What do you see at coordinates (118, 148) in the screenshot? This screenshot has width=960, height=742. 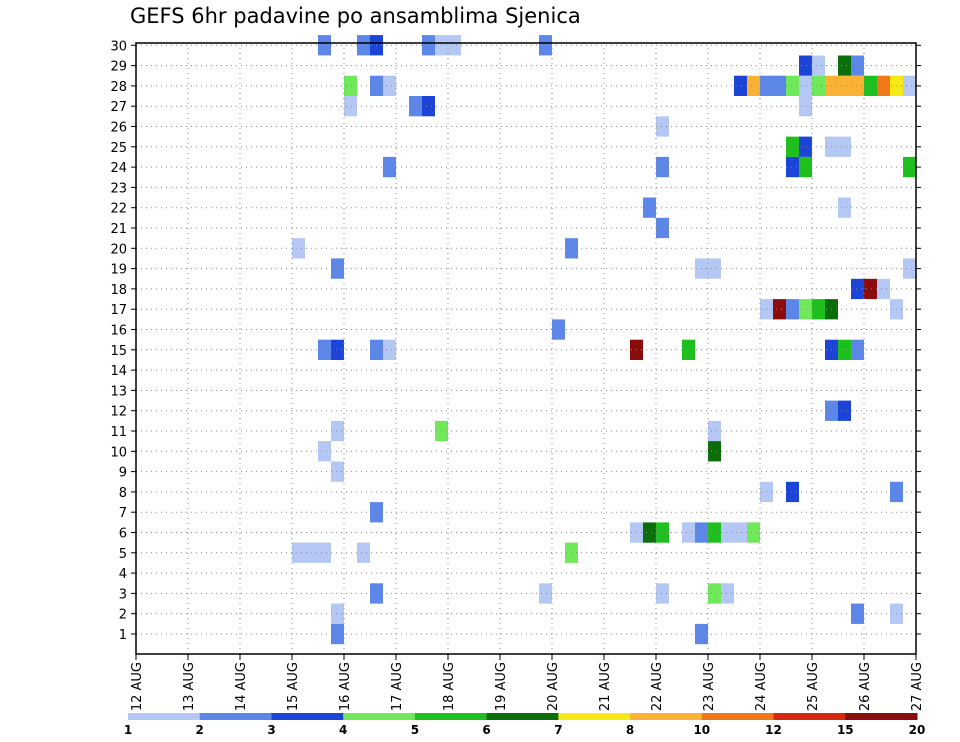 I see `y-tick-label: 25` at bounding box center [118, 148].